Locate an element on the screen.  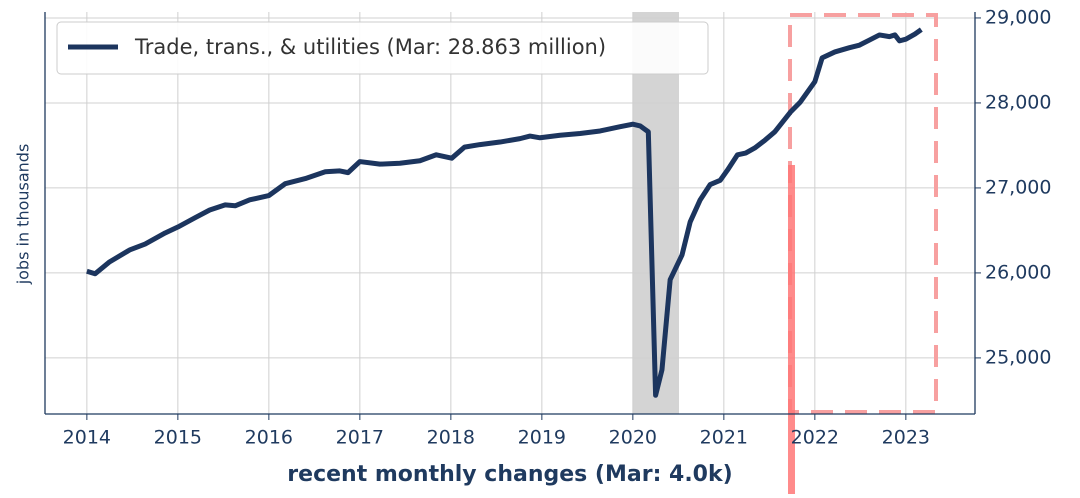
y-tick-label: 27,000 is located at coordinates (1018, 187).